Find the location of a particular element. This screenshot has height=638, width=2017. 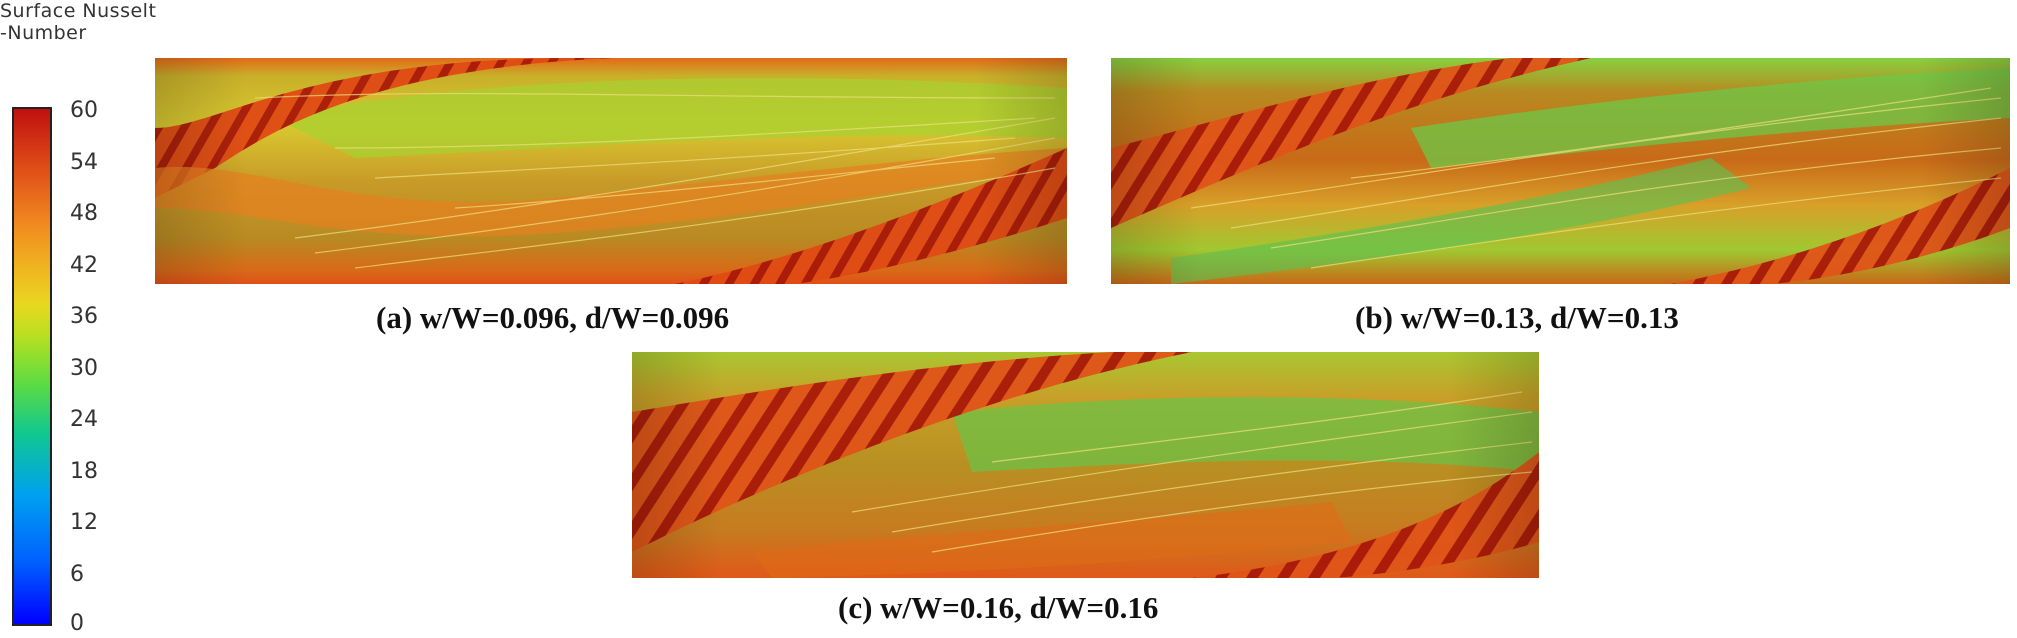

panel-caption-b: (b) w/W=0.13, d/W=0.13 is located at coordinates (1517, 317).